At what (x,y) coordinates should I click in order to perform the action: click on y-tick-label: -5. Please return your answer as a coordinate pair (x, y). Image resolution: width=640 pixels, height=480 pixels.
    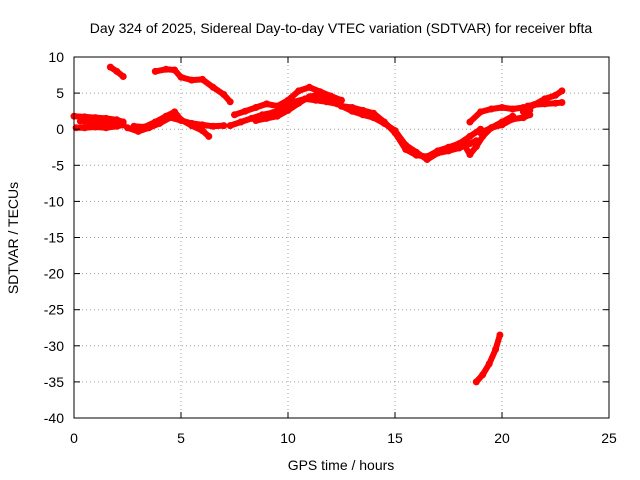
    Looking at the image, I should click on (58, 165).